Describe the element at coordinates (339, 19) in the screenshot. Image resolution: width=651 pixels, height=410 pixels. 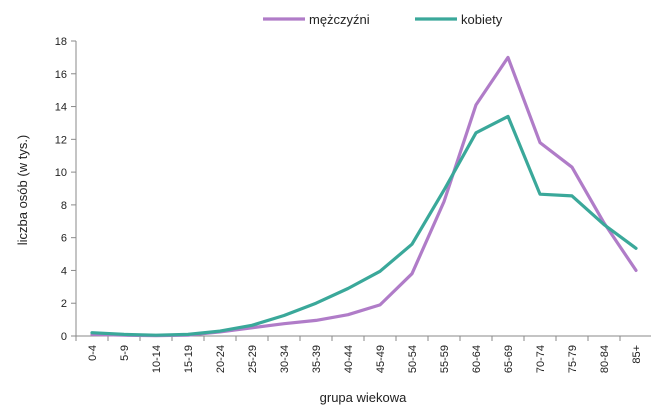
I see `legend-label: mężczyźni` at that location.